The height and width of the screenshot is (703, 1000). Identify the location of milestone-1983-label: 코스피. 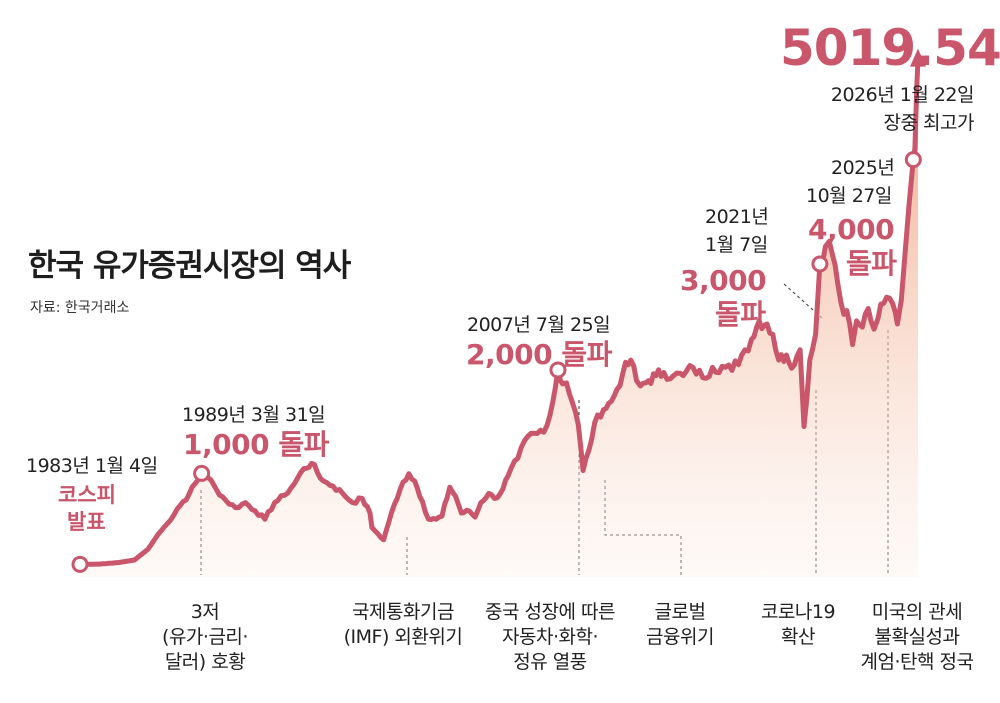
(87, 495).